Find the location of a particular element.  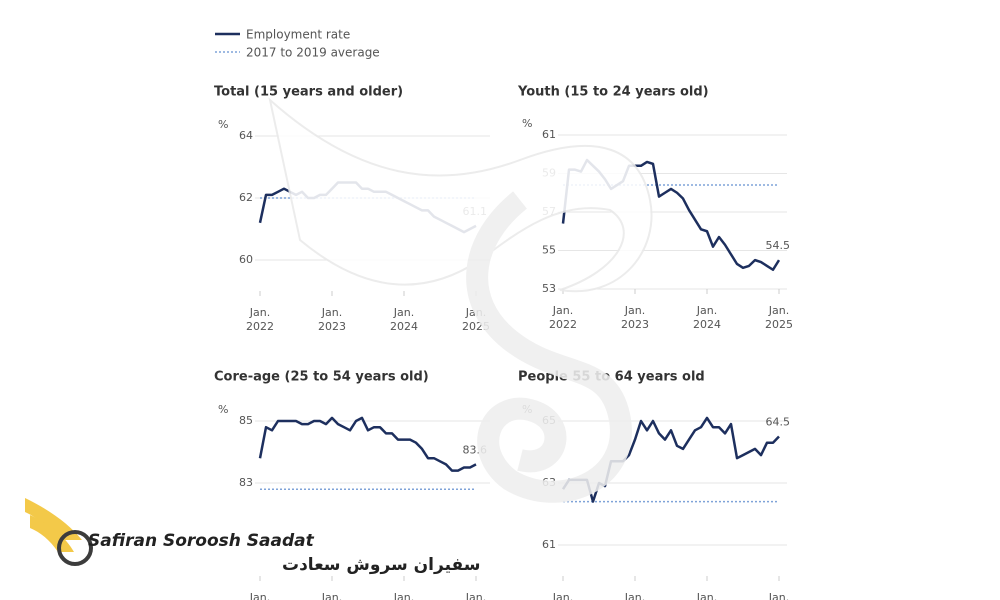

panel-title: Total (15 years and older) is located at coordinates (308, 92).